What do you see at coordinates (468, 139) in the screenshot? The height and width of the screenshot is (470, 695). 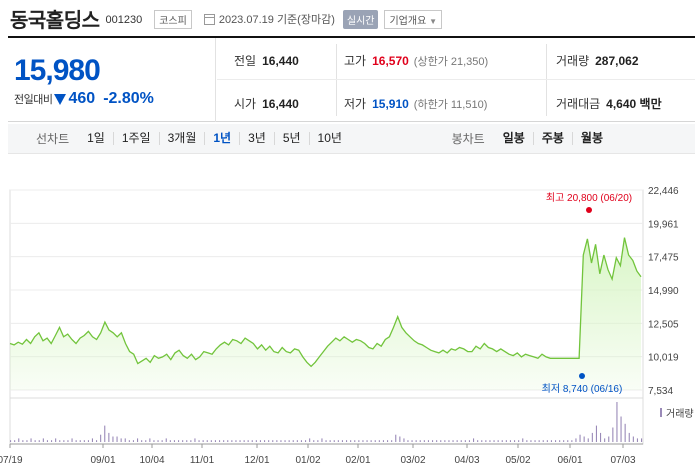 I see `candle-chart-label: 봉차트` at bounding box center [468, 139].